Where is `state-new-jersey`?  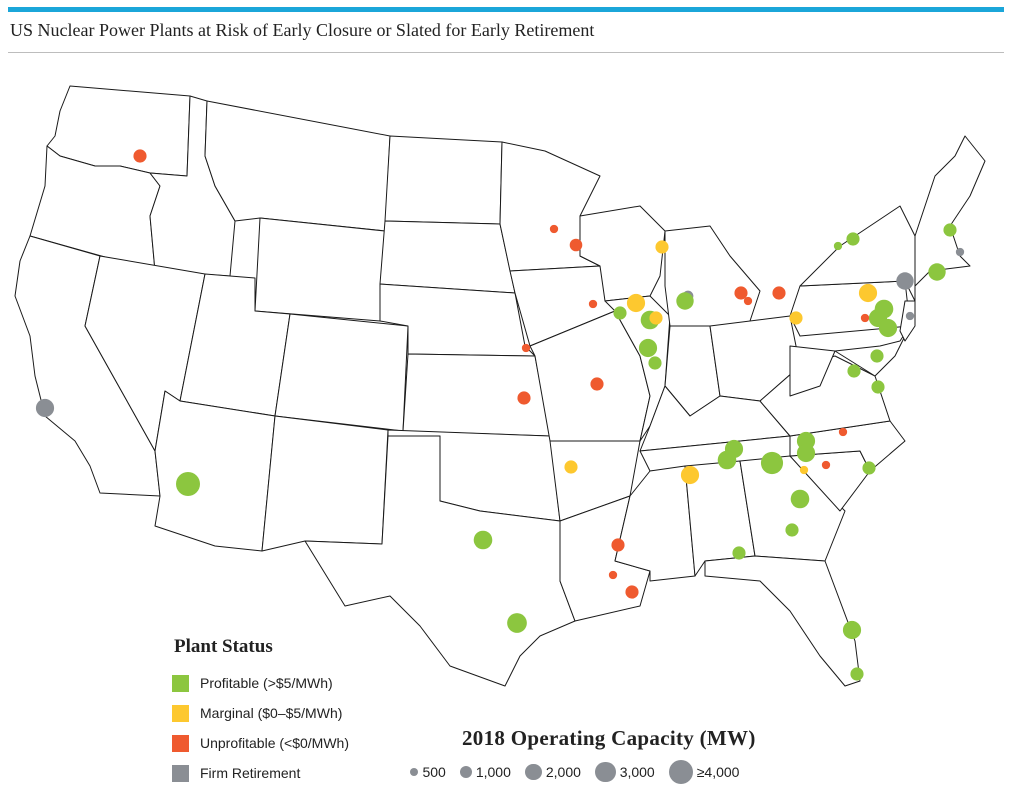 state-new-jersey is located at coordinates (907, 321).